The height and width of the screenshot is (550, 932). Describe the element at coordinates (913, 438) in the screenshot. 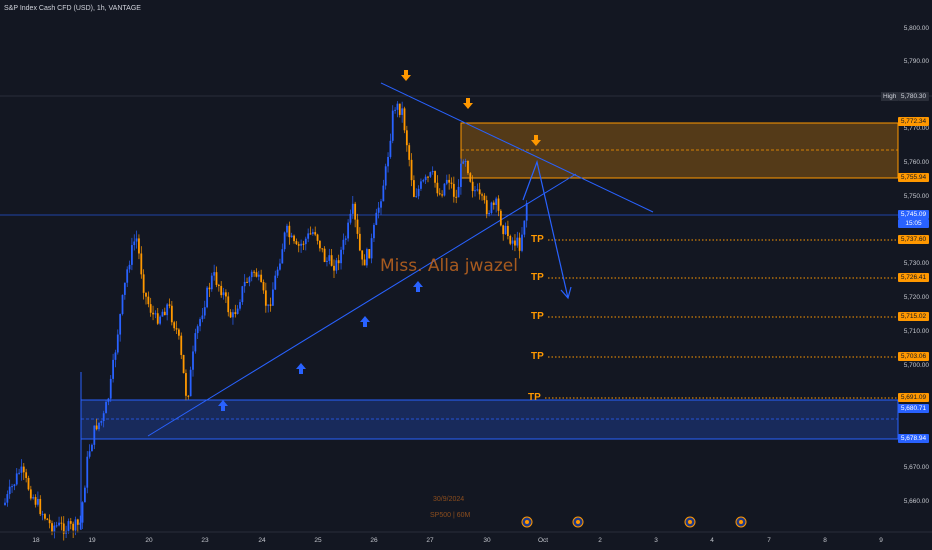

I see `demand-bottom-tag: 5,678.94` at that location.